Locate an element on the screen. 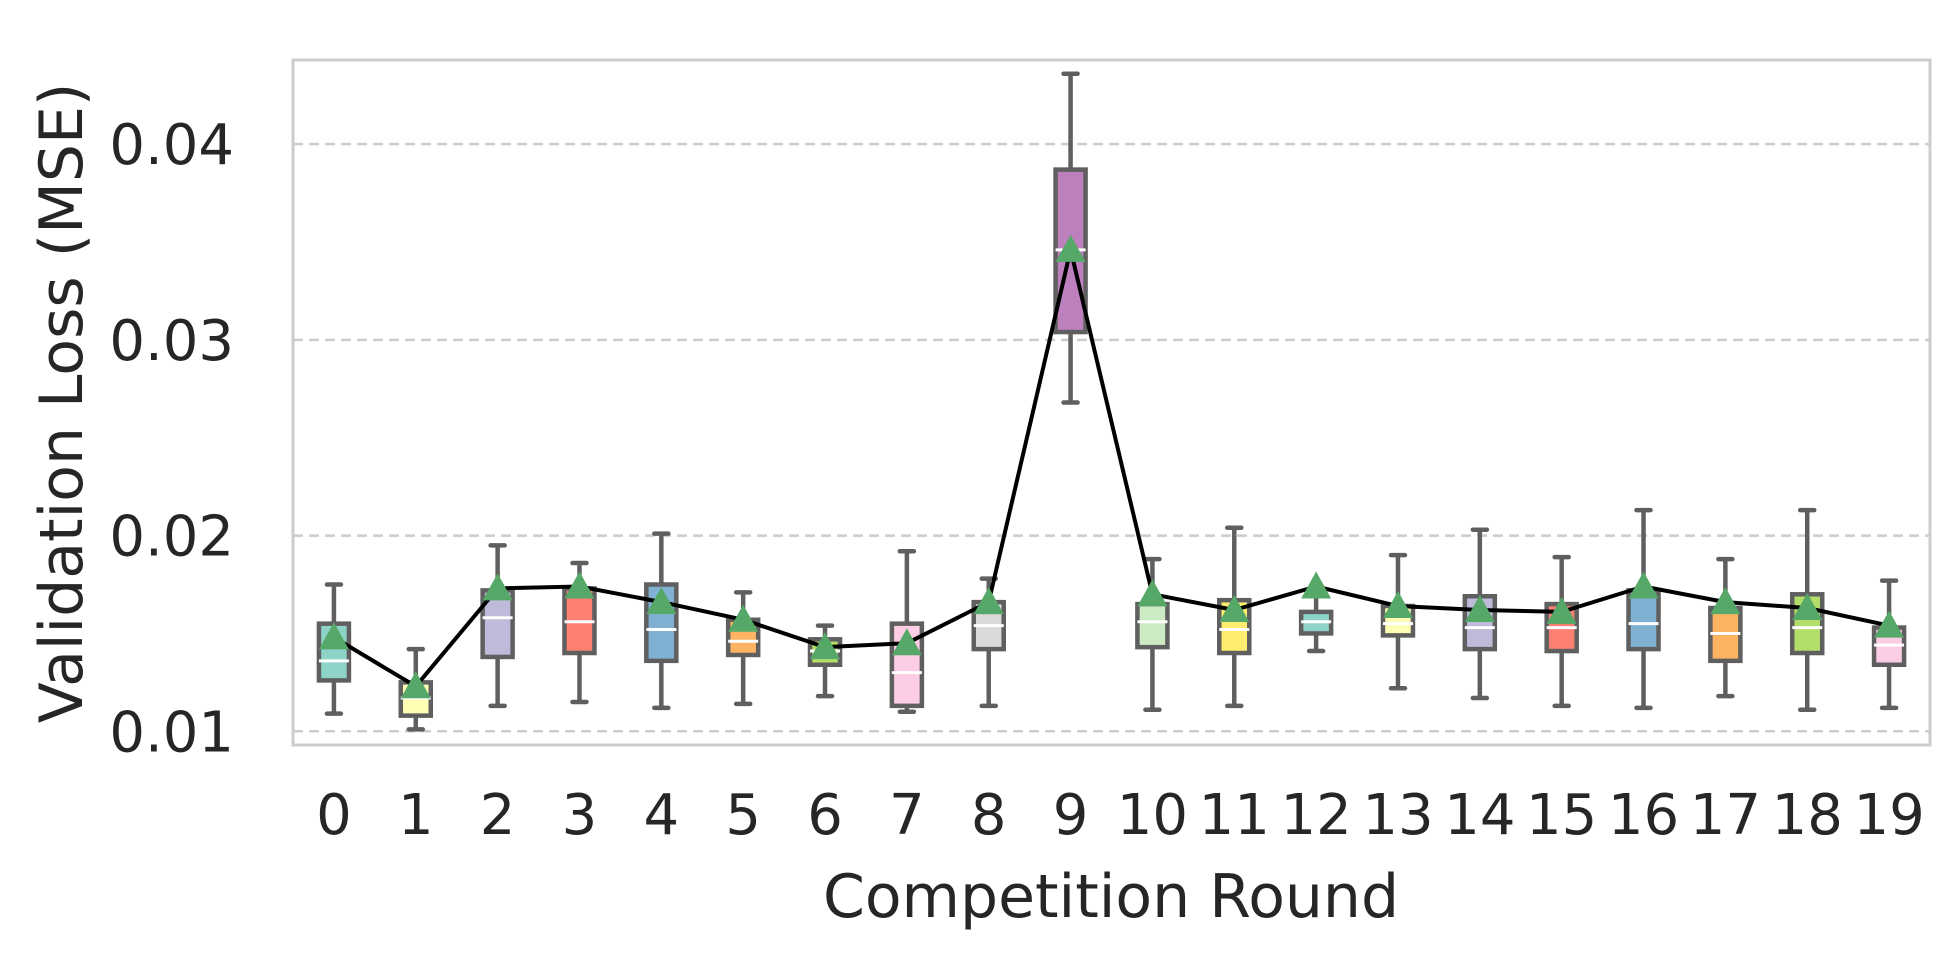 The height and width of the screenshot is (961, 1948). y-axis-ticks: 0.01 0.02 0.03 0.04 is located at coordinates (171, 439).